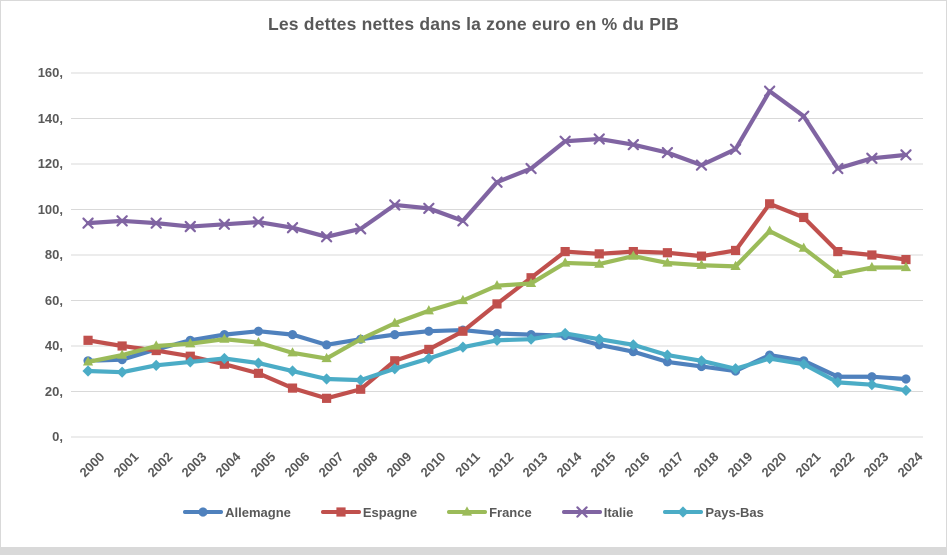  What do you see at coordinates (734, 512) in the screenshot?
I see `legend-label: Pays-Bas` at bounding box center [734, 512].